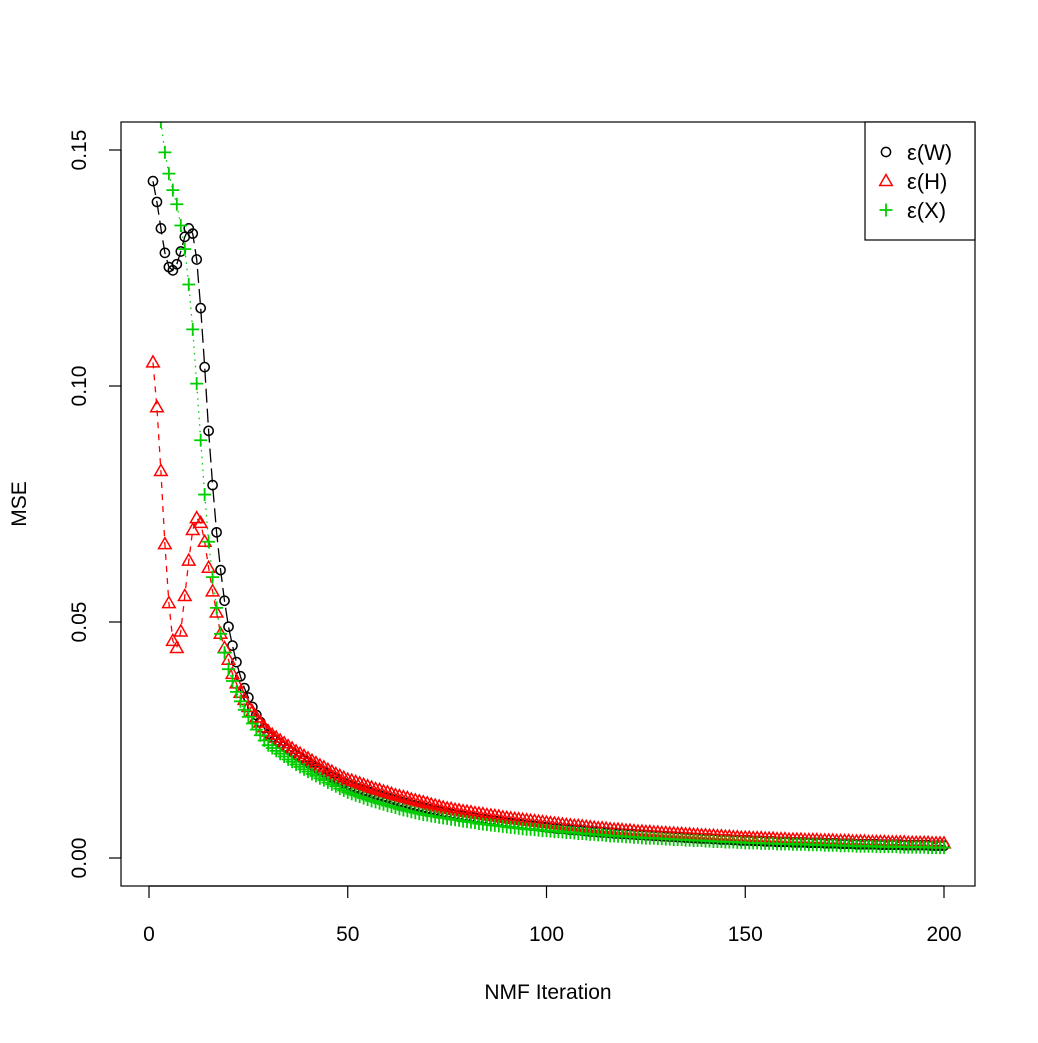 This screenshot has height=1043, width=1038. What do you see at coordinates (546, 934) in the screenshot?
I see `x-tick-label: 100` at bounding box center [546, 934].